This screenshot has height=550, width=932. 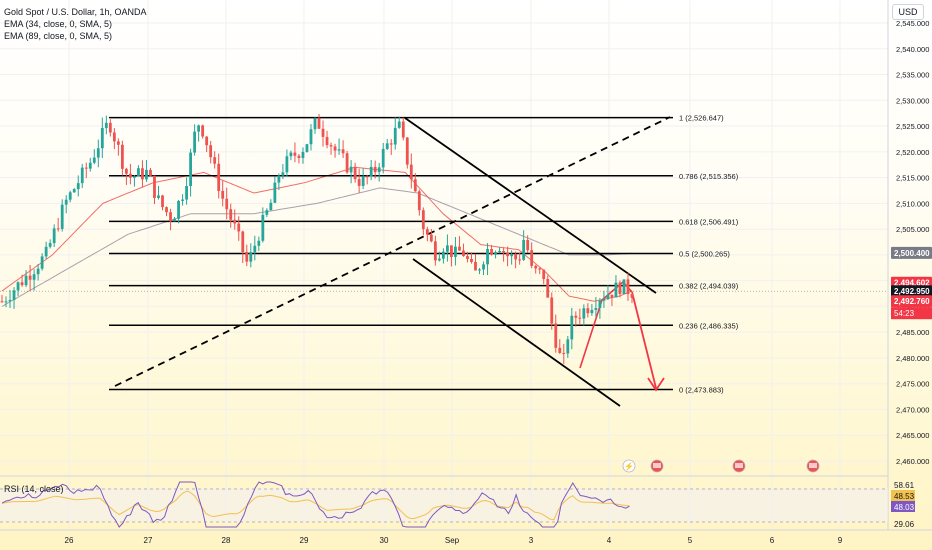 What do you see at coordinates (908, 12) in the screenshot?
I see `currency-button: USD` at bounding box center [908, 12].